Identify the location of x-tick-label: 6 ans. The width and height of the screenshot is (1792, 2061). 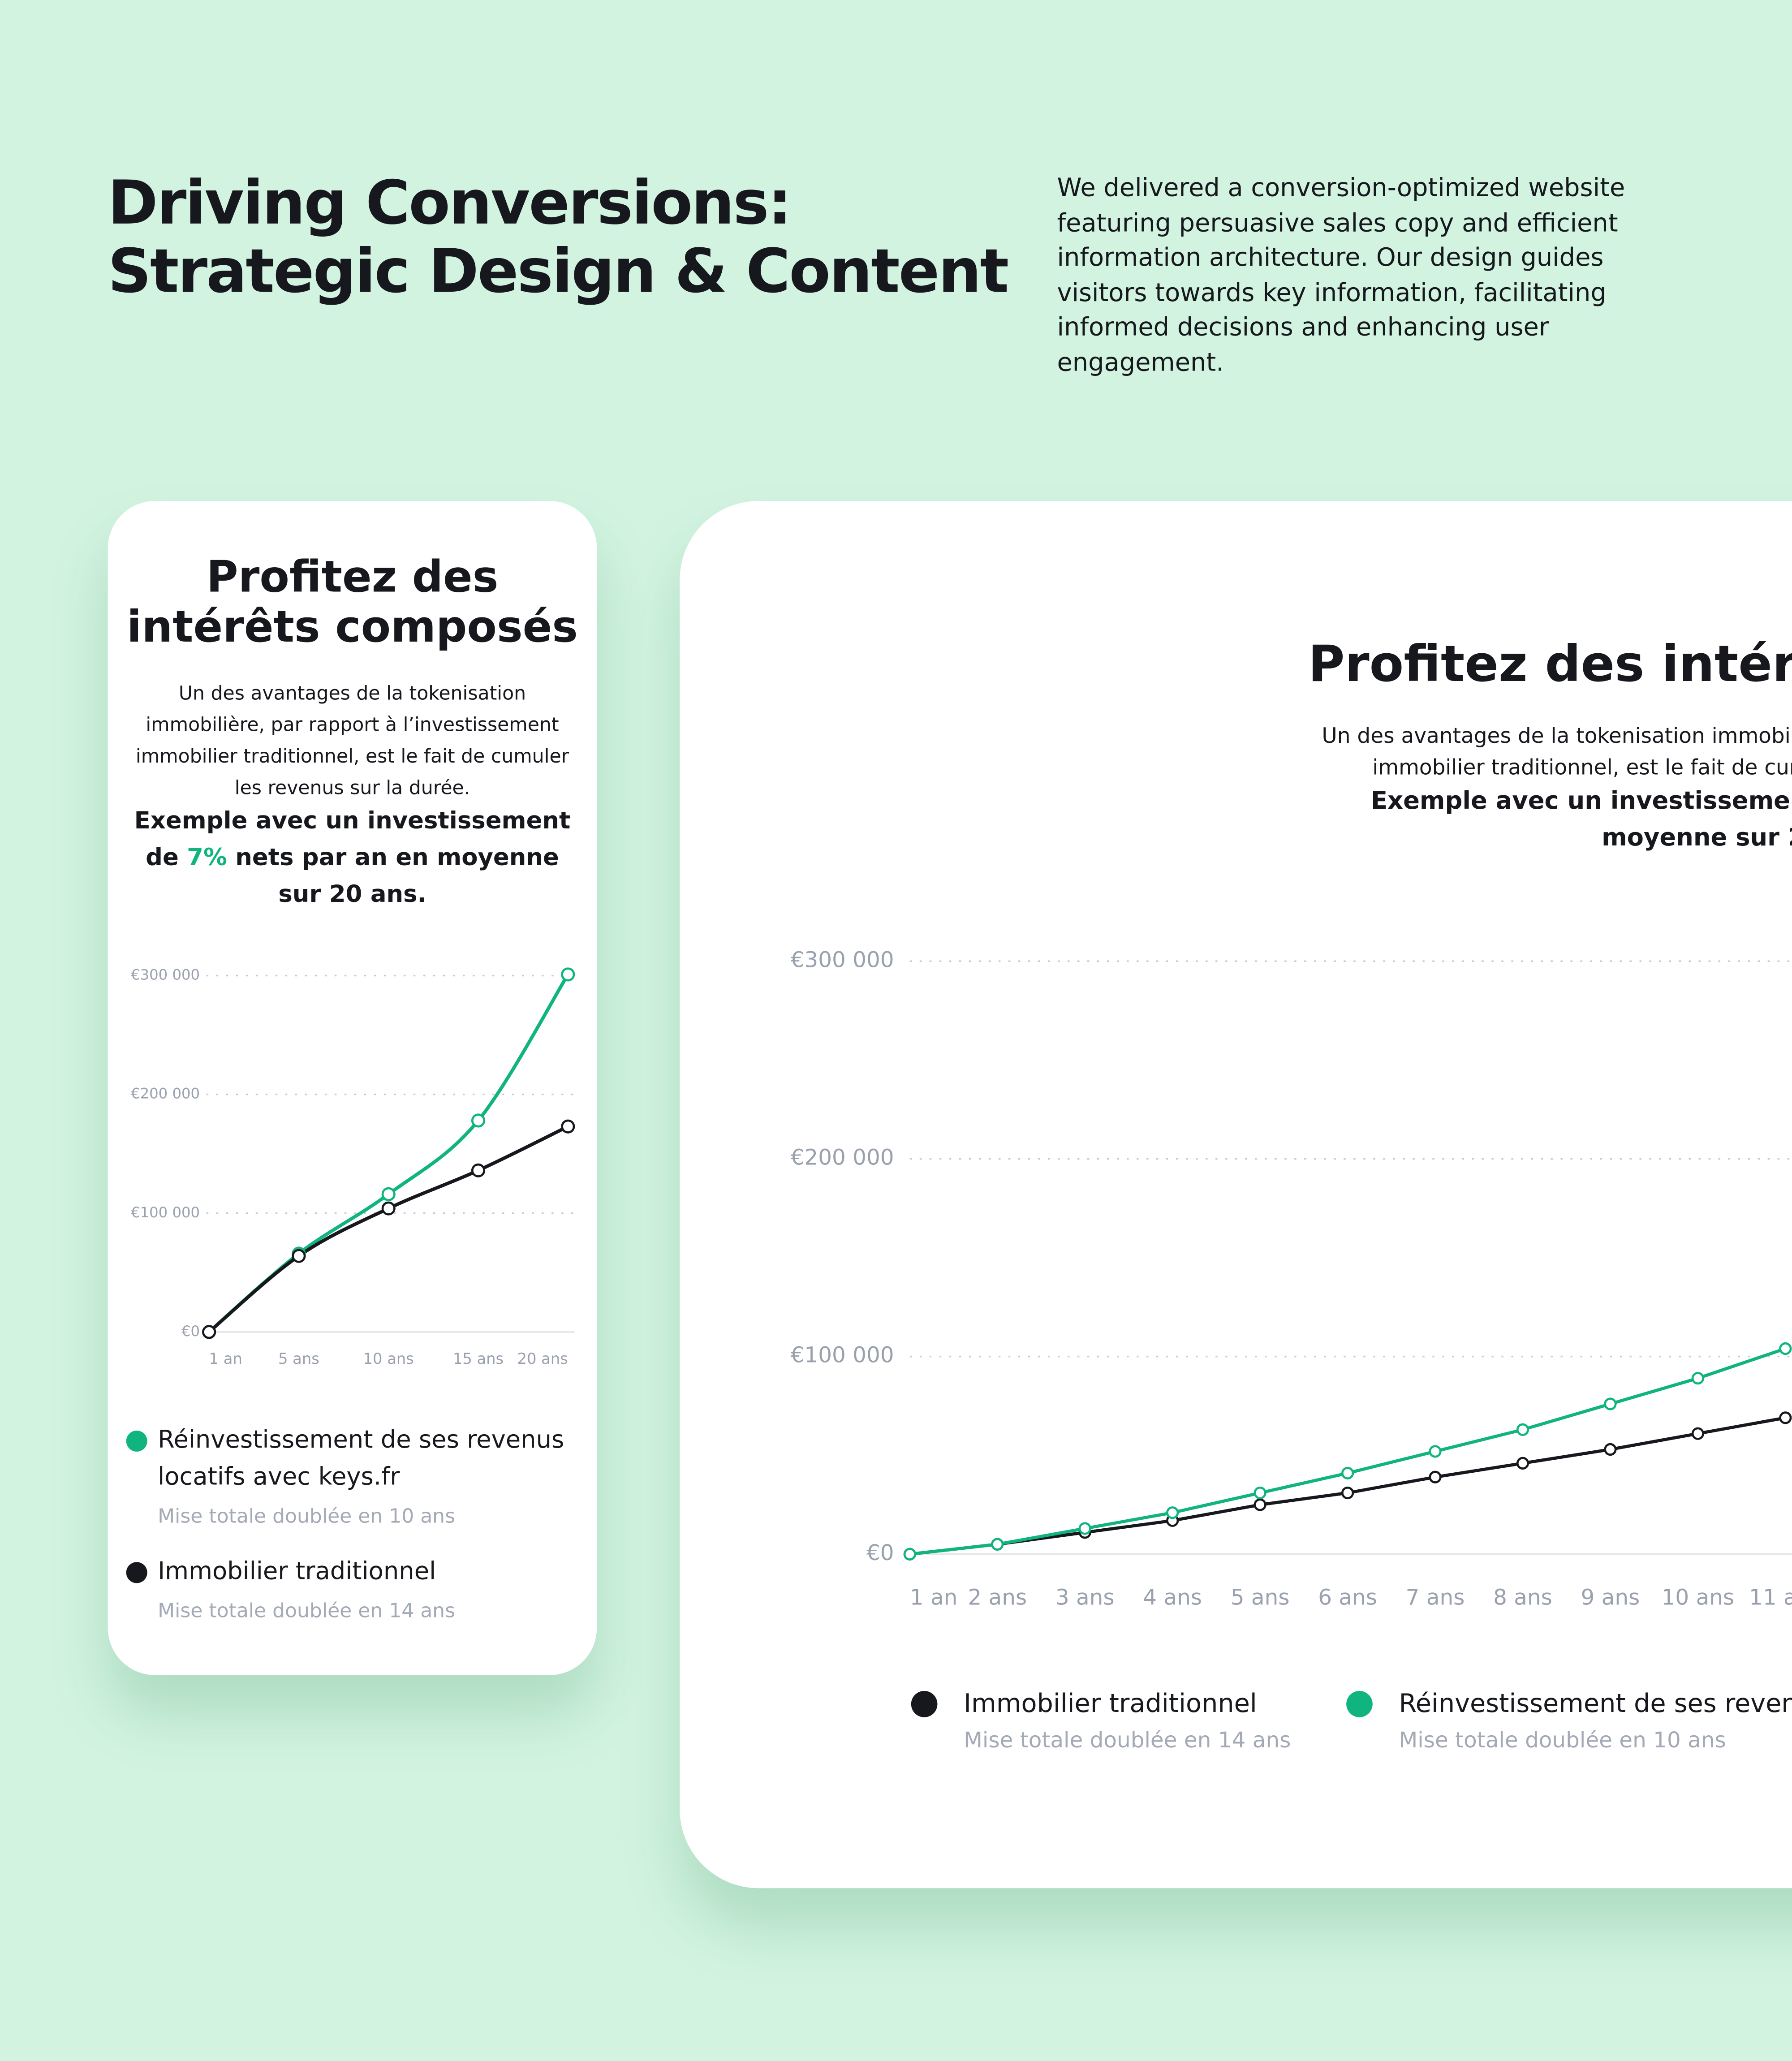
(1347, 1597).